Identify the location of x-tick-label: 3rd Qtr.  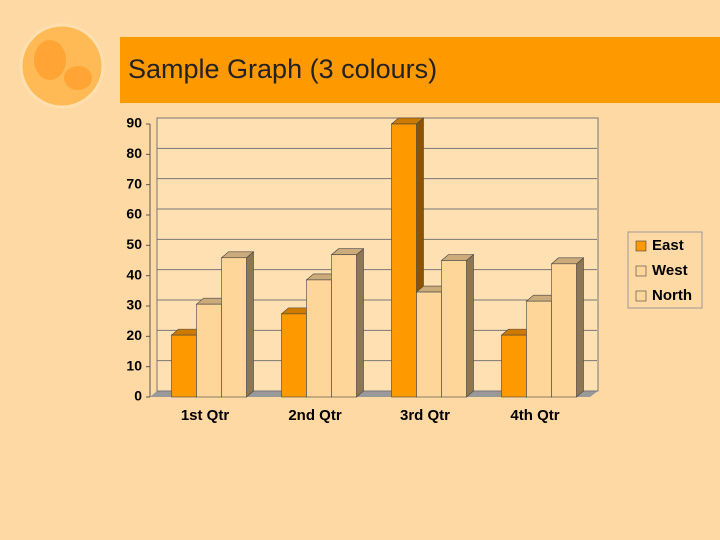
(425, 415).